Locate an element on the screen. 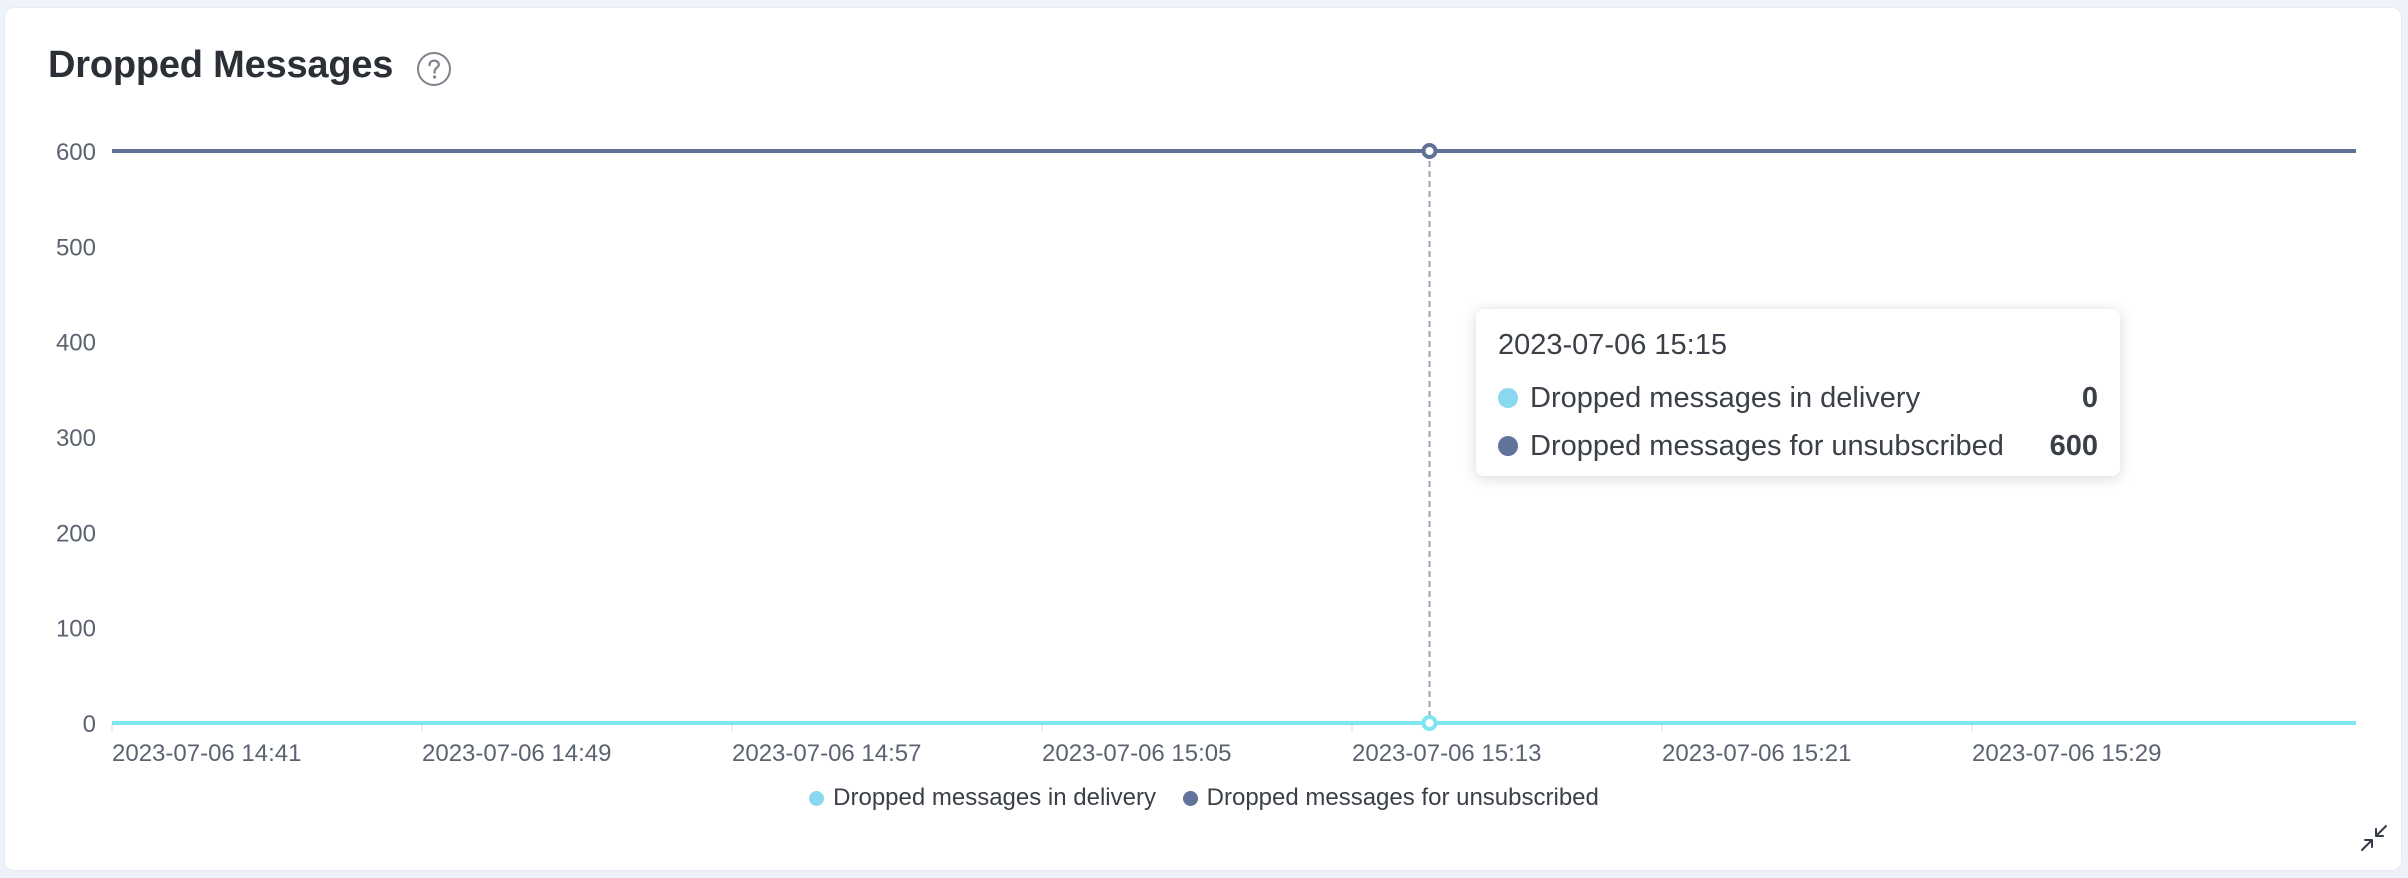  y-tick-label: 100 is located at coordinates (76, 629).